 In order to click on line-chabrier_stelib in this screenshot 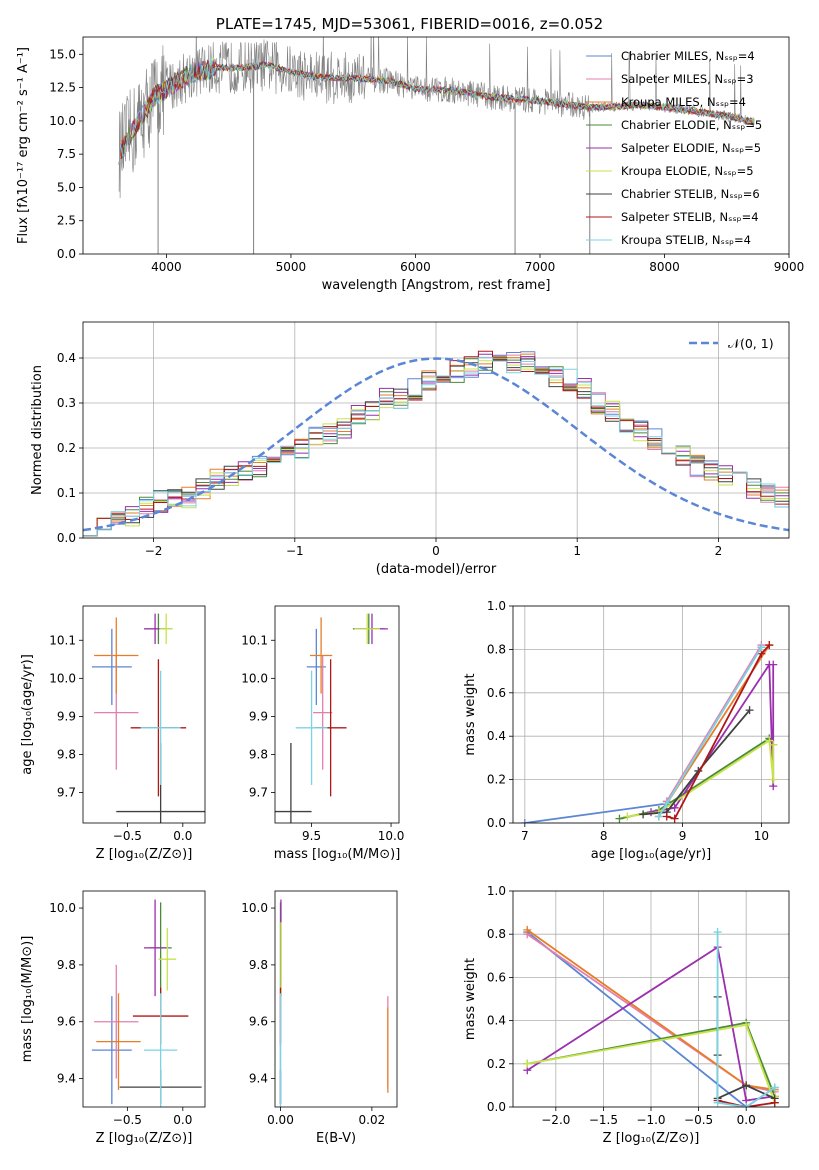, I will do `click(697, 762)`.